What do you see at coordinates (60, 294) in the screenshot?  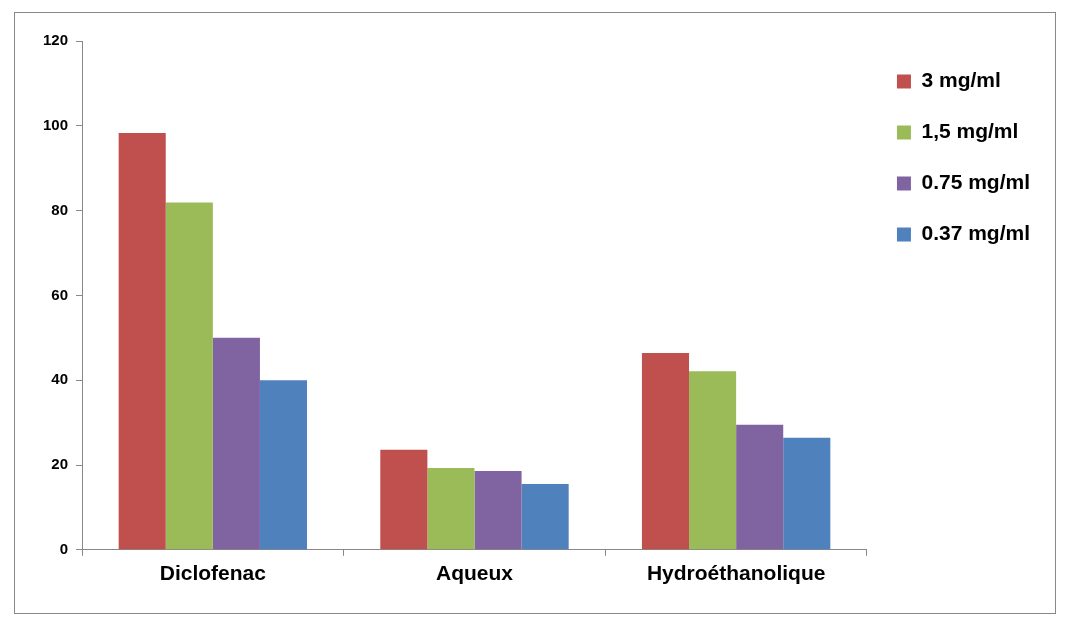 I see `y-tick-label: 60` at bounding box center [60, 294].